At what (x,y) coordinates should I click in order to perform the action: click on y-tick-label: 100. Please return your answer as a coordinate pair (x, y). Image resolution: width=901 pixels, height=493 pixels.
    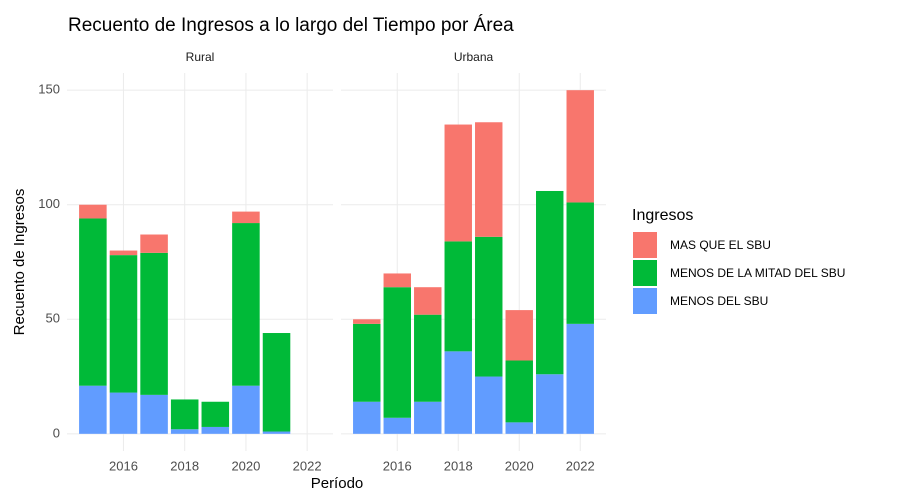
    Looking at the image, I should click on (49, 203).